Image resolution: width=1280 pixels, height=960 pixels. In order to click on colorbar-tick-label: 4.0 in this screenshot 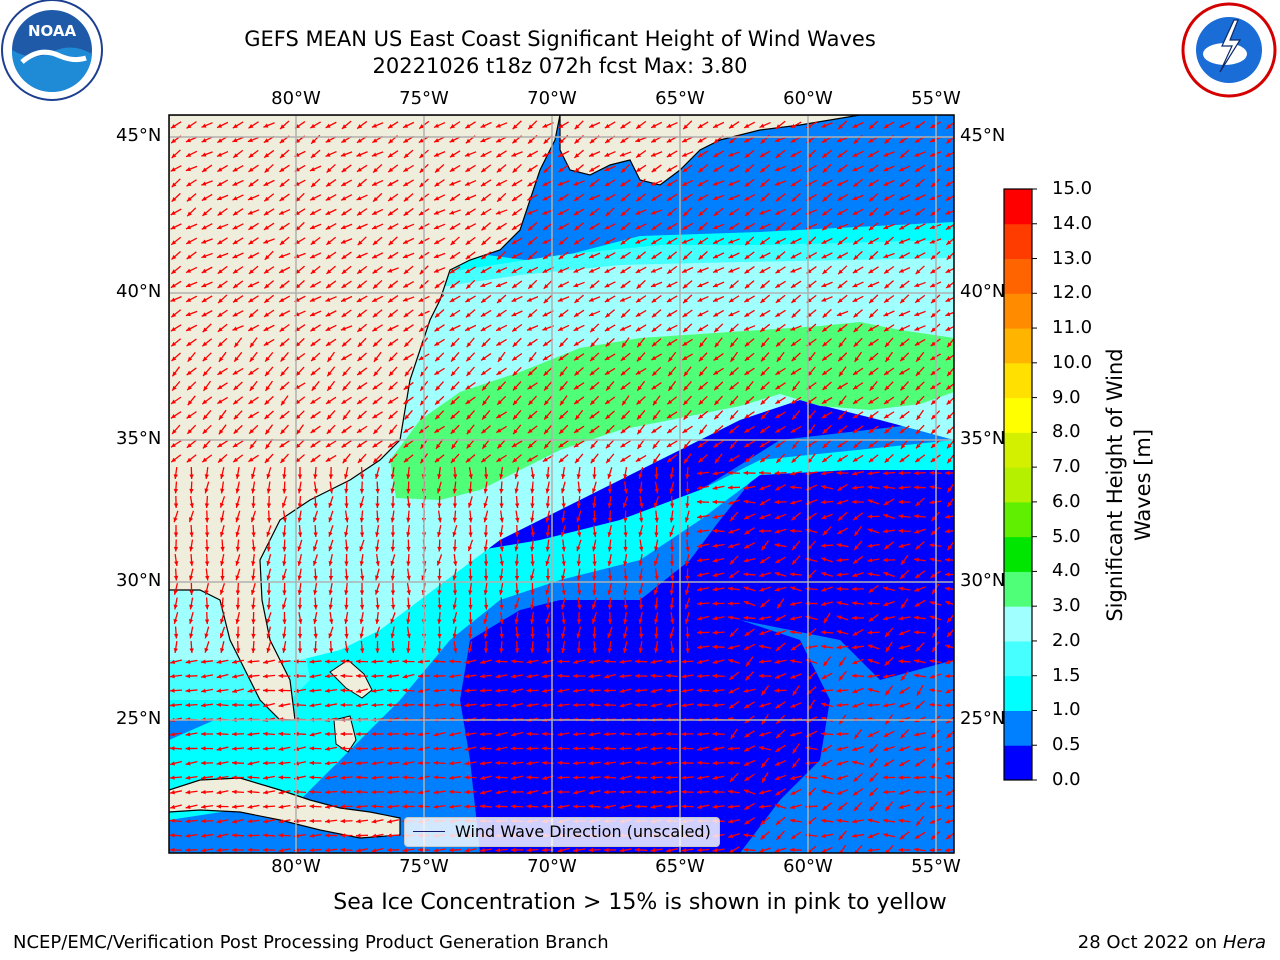, I will do `click(1066, 571)`.